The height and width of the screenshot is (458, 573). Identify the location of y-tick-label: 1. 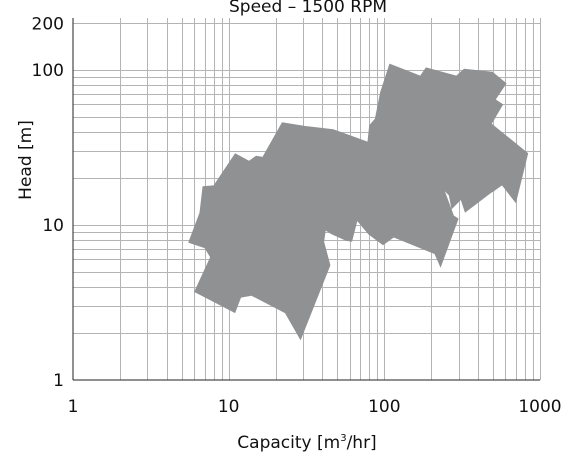
(58, 381).